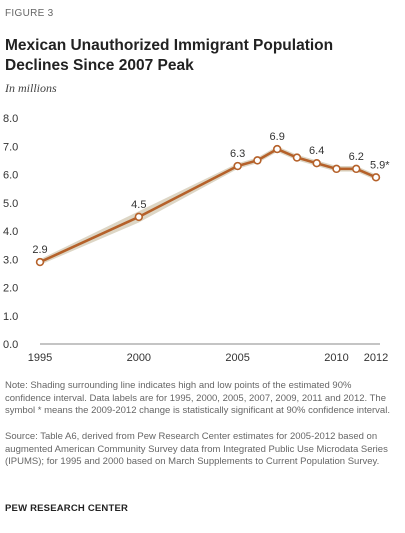 This screenshot has width=405, height=533. Describe the element at coordinates (31, 88) in the screenshot. I see `chart-subtitle: In millions` at that location.